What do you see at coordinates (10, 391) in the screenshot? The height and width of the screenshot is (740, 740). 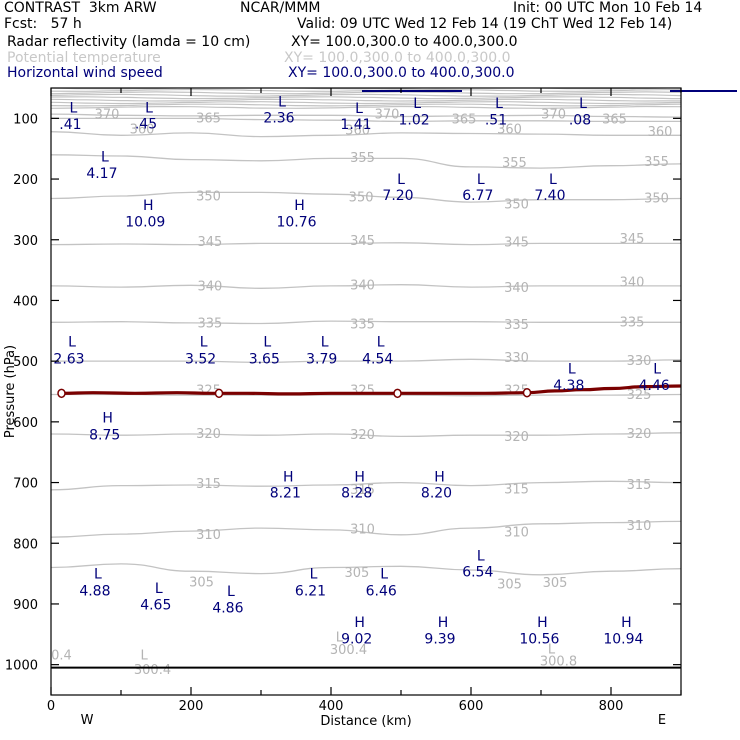 I see `y-axis-label: Pressure (hPa)` at bounding box center [10, 391].